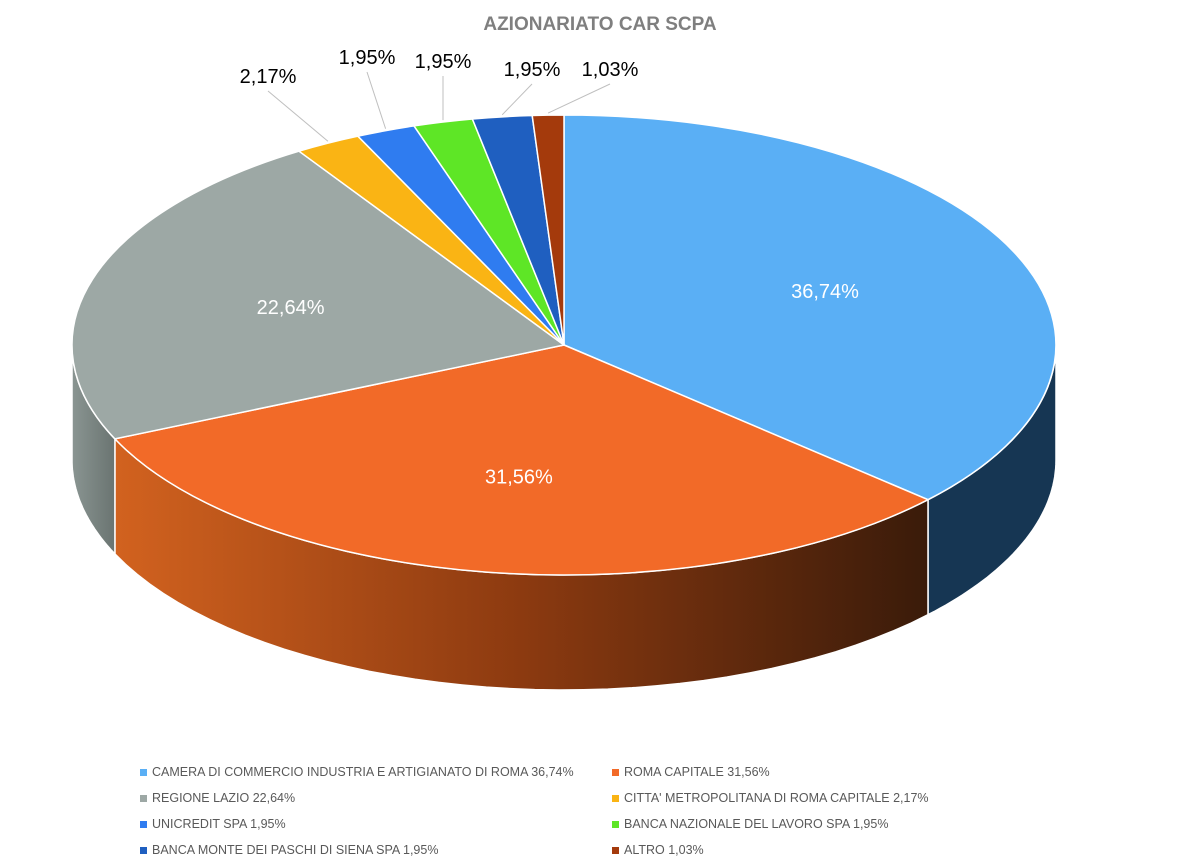 The width and height of the screenshot is (1200, 868). What do you see at coordinates (610, 70) in the screenshot?
I see `data-label-8: 1,03%` at bounding box center [610, 70].